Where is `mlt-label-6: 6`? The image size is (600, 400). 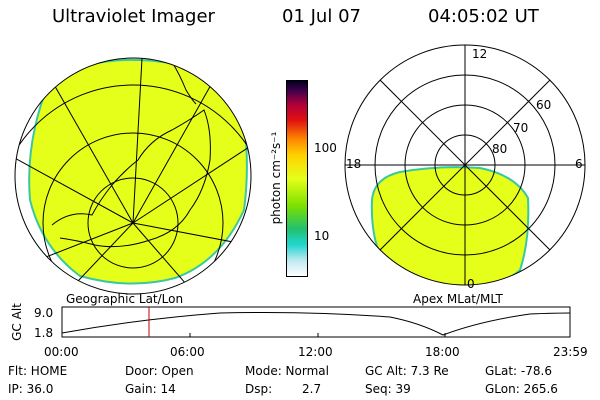 mlt-label-6: 6 is located at coordinates (579, 164).